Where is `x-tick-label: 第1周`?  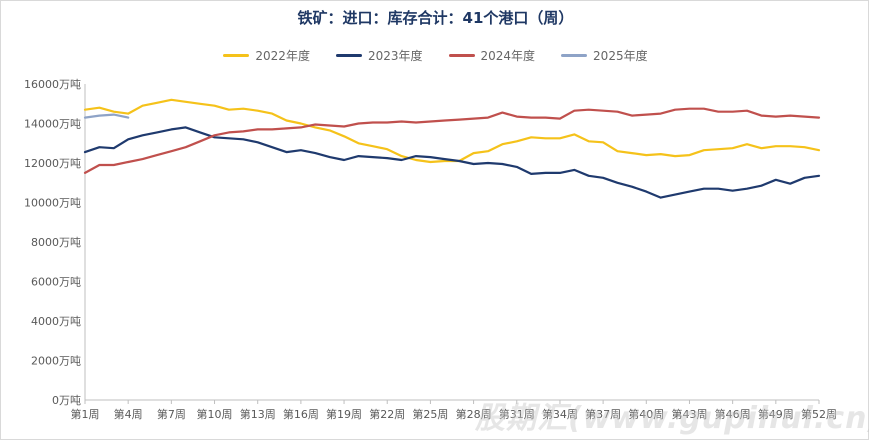
x-tick-label: 第1周 is located at coordinates (85, 414).